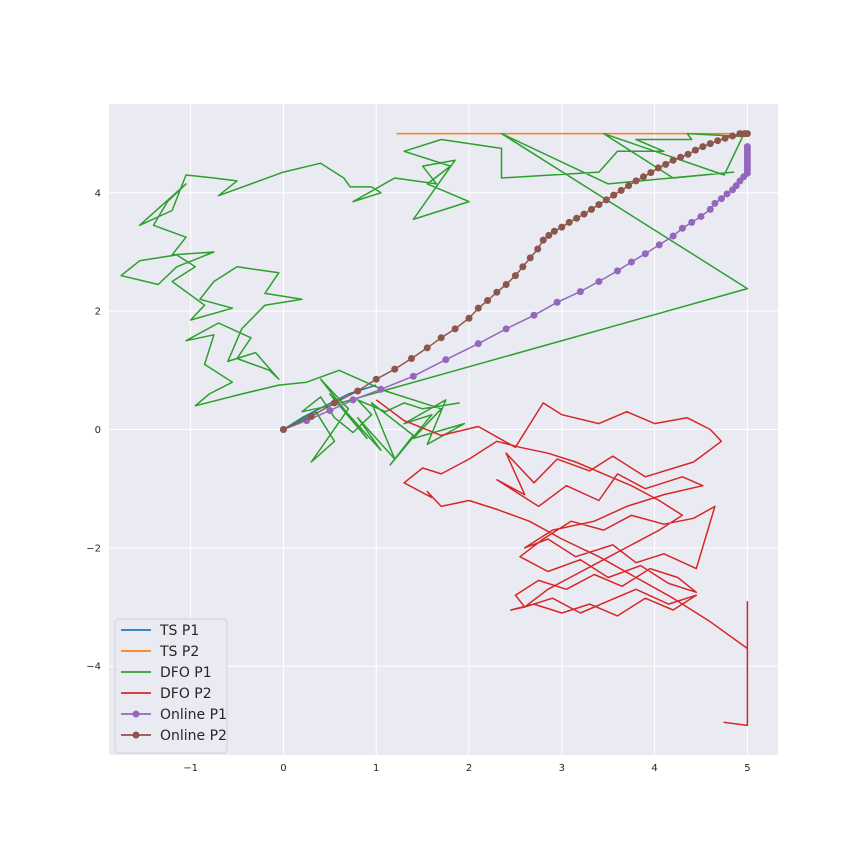 Image resolution: width=864 pixels, height=864 pixels. I want to click on legend-label: TS P1, so click(179, 631).